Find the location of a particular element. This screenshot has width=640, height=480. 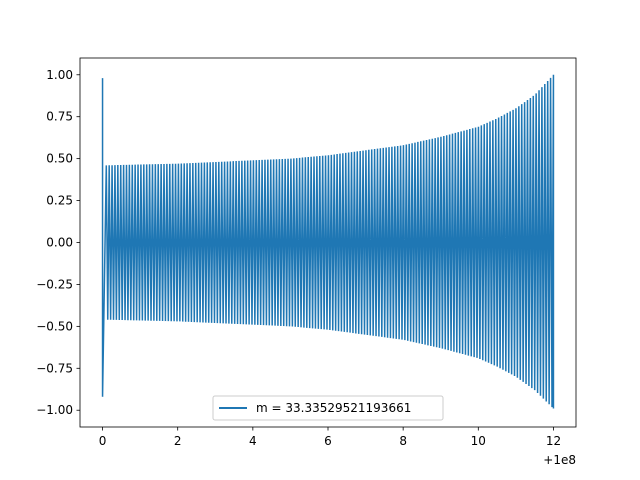

y-tick-label: −0.75 is located at coordinates (54, 368).